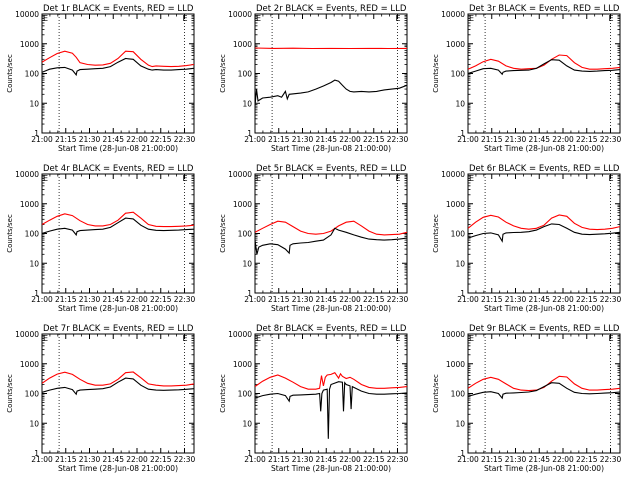 The image size is (640, 484). What do you see at coordinates (118, 169) in the screenshot?
I see `chart-title: Det 4r BLACK = Events, RED = LLD` at bounding box center [118, 169].